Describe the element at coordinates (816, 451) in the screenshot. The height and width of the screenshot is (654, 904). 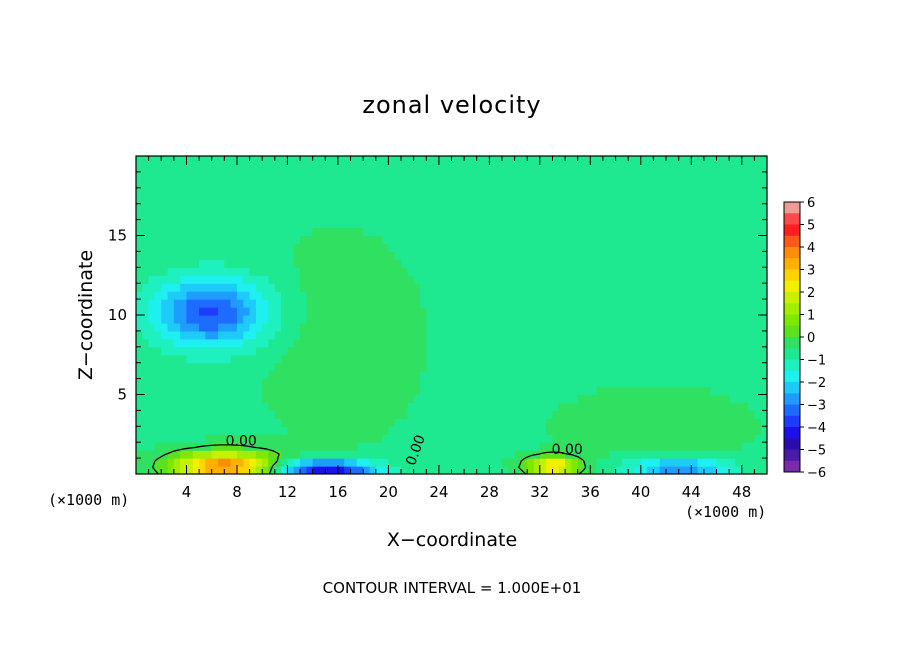
I see `colorbar-tick-label: −5` at that location.